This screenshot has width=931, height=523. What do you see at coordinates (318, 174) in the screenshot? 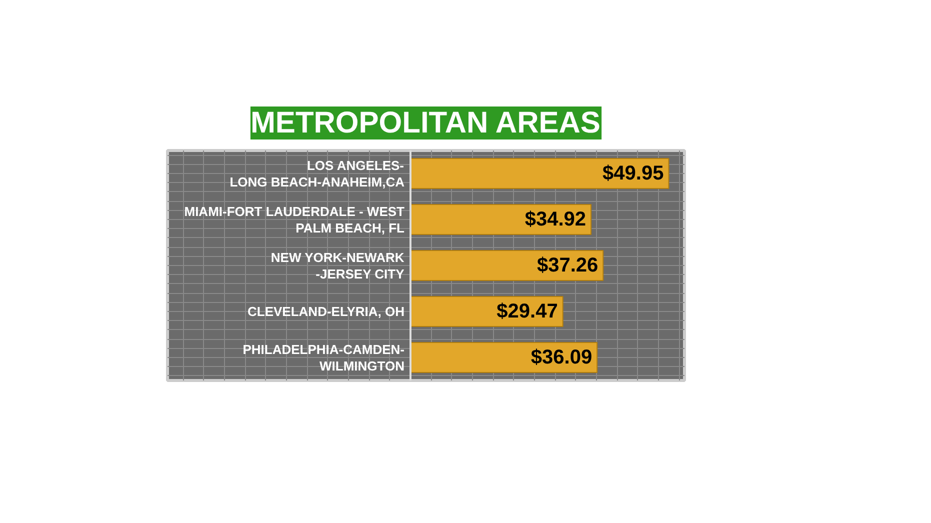
I see `y-tick-label: LOS ANGELES- LONG BEACH-ANAHEIM,CA` at bounding box center [318, 174].